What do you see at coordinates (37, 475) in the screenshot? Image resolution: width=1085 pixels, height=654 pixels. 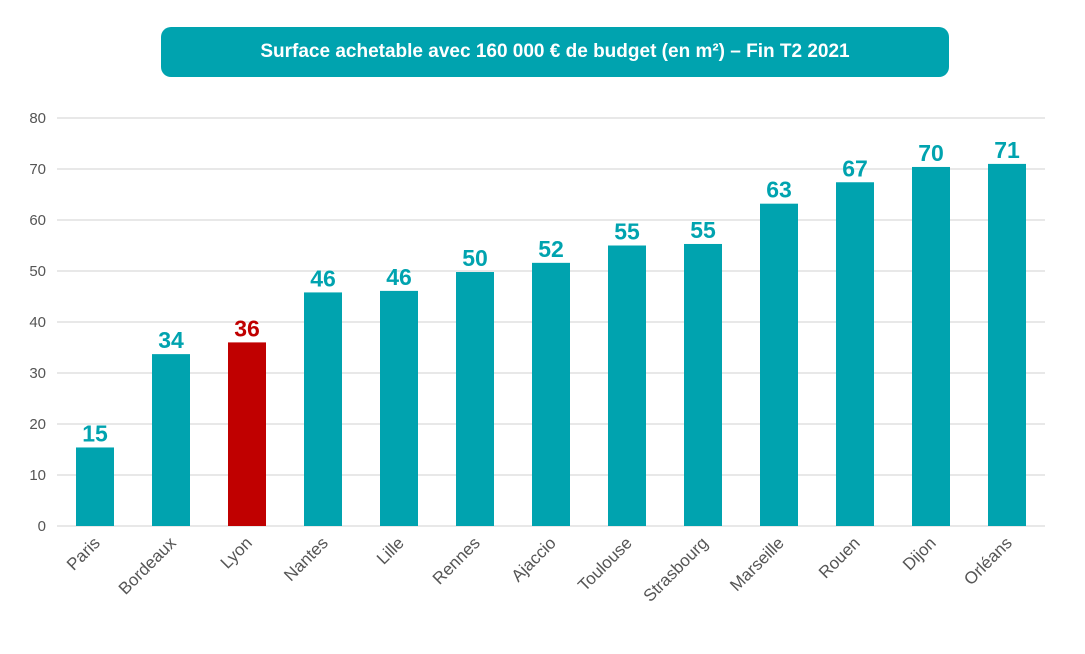 I see `y-tick-label: 10` at bounding box center [37, 475].